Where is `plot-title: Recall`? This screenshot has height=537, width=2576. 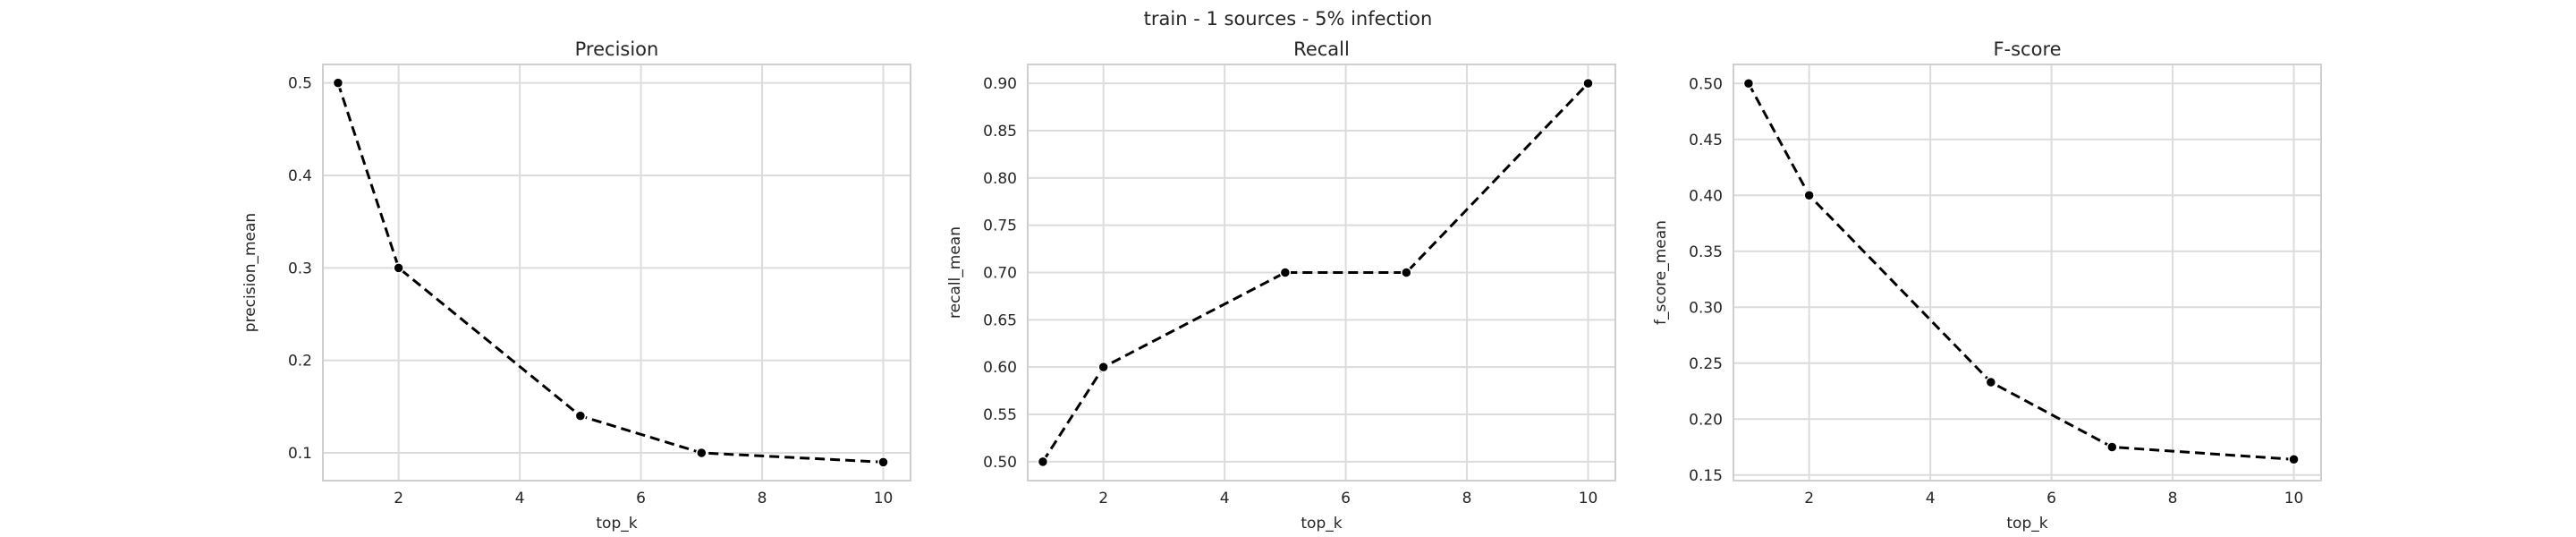 plot-title: Recall is located at coordinates (1321, 49).